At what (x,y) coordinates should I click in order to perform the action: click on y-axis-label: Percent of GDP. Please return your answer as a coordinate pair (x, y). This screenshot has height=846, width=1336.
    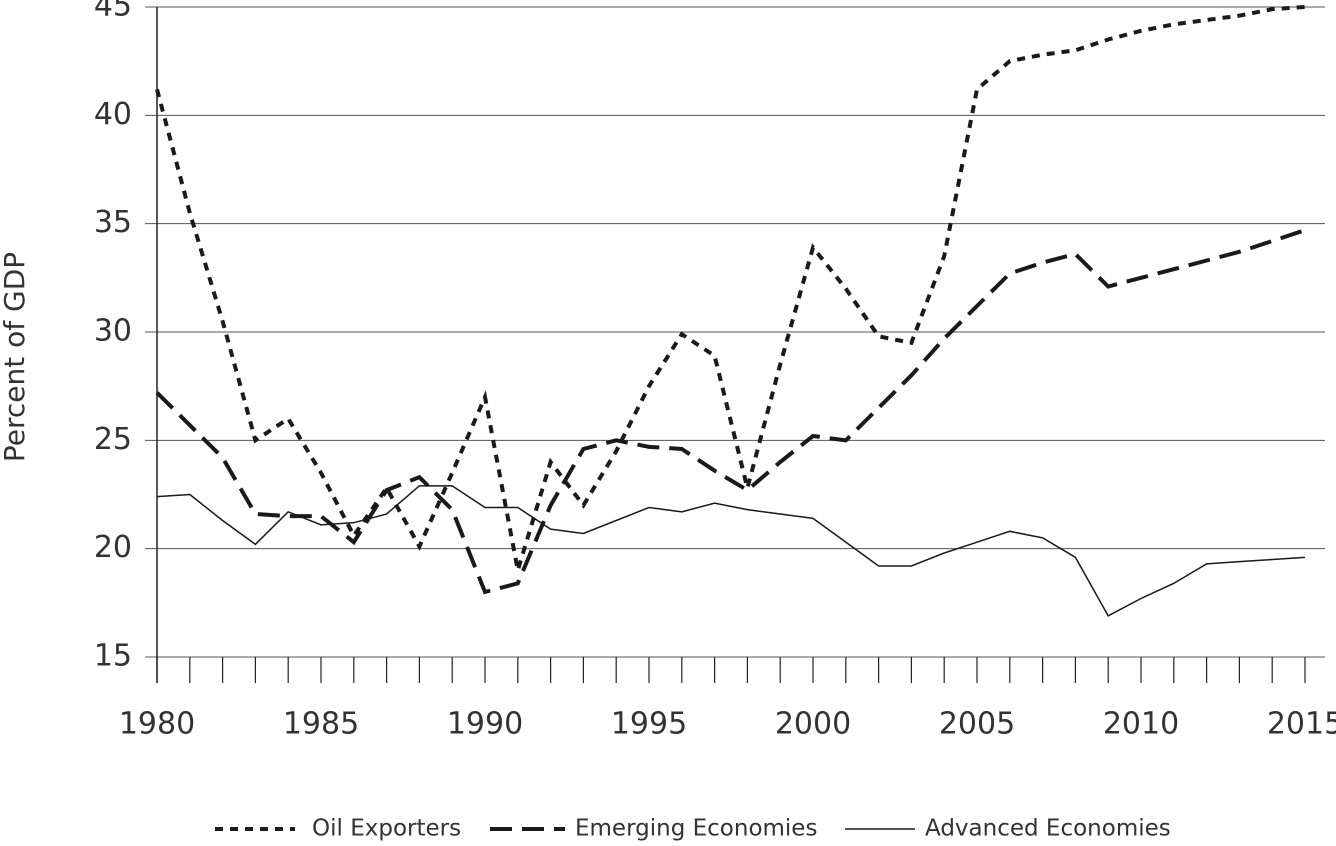
    Looking at the image, I should click on (15, 357).